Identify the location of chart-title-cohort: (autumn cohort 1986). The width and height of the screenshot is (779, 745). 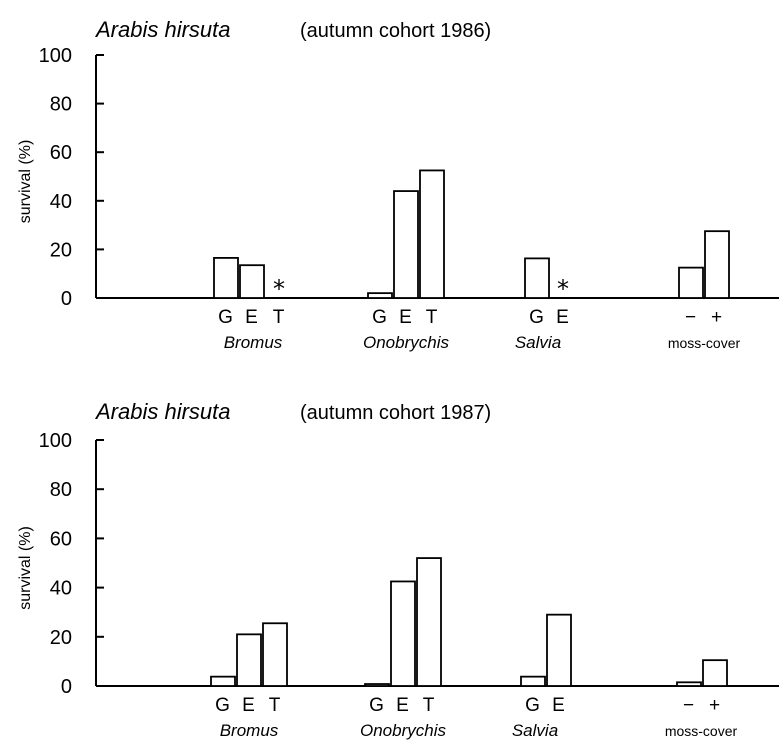
(395, 31).